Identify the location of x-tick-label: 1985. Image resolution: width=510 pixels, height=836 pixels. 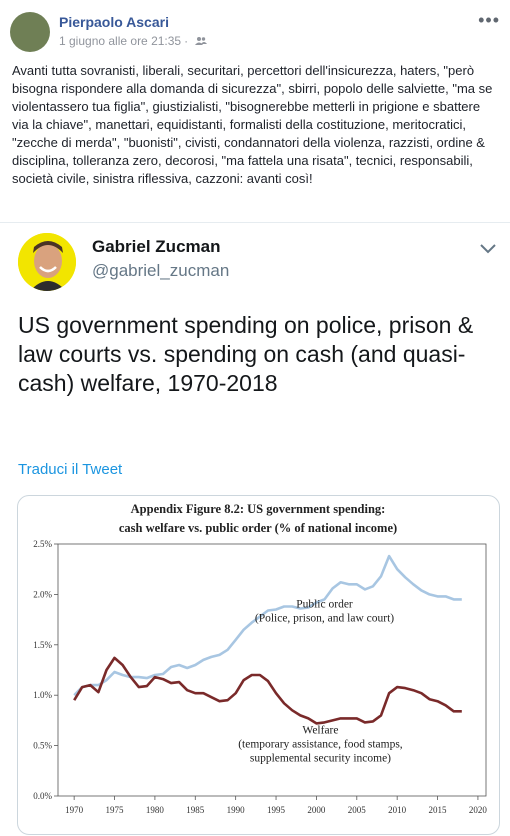
(195, 810).